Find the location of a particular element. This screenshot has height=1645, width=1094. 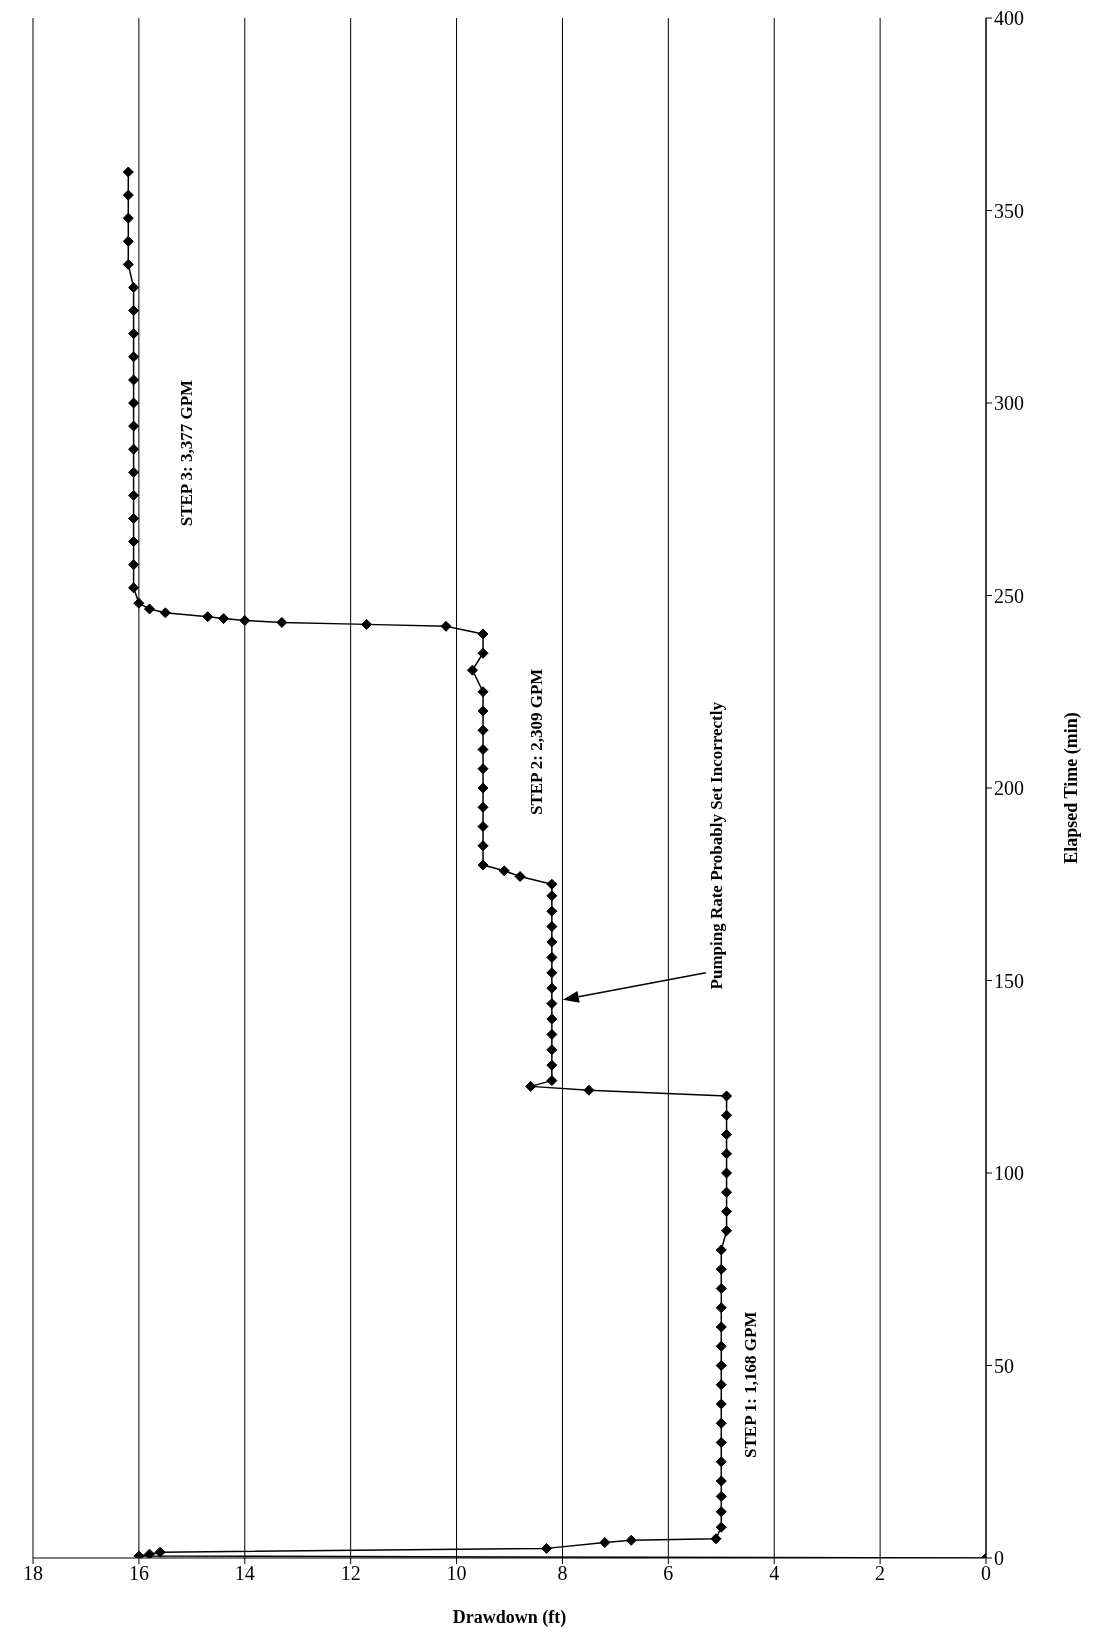

y-tick-label: 400 is located at coordinates (1009, 18).